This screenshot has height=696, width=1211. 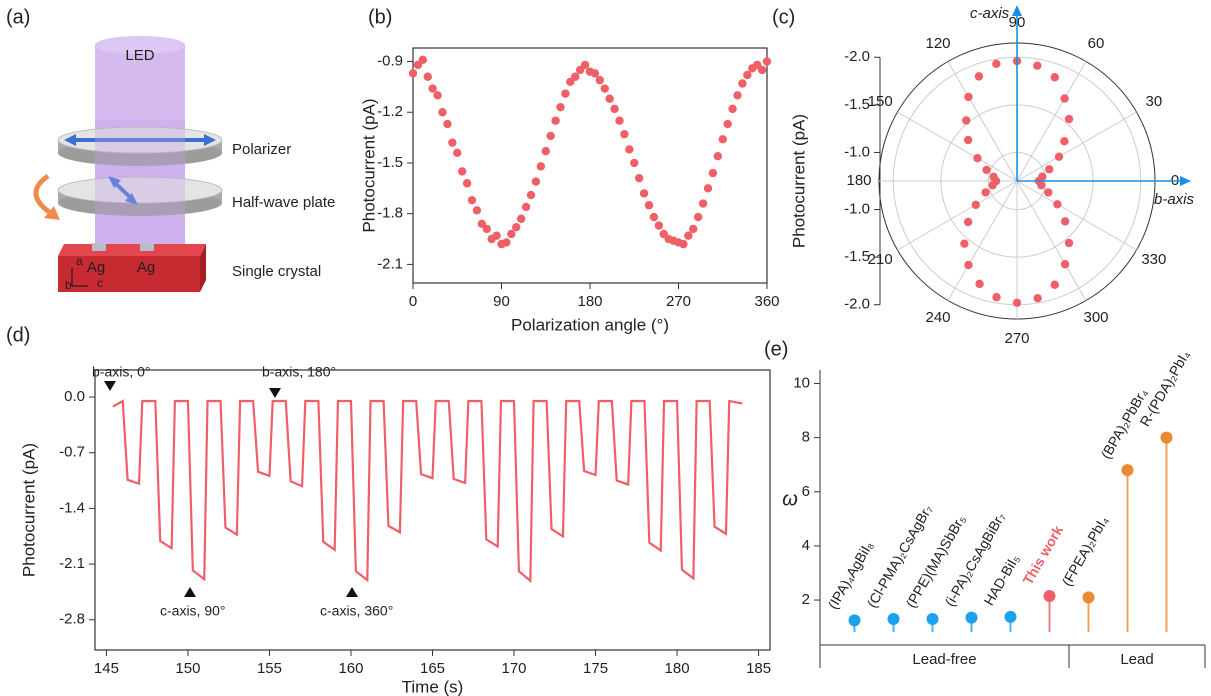 What do you see at coordinates (937, 317) in the screenshot?
I see `theta-tick-label: 240` at bounding box center [937, 317].